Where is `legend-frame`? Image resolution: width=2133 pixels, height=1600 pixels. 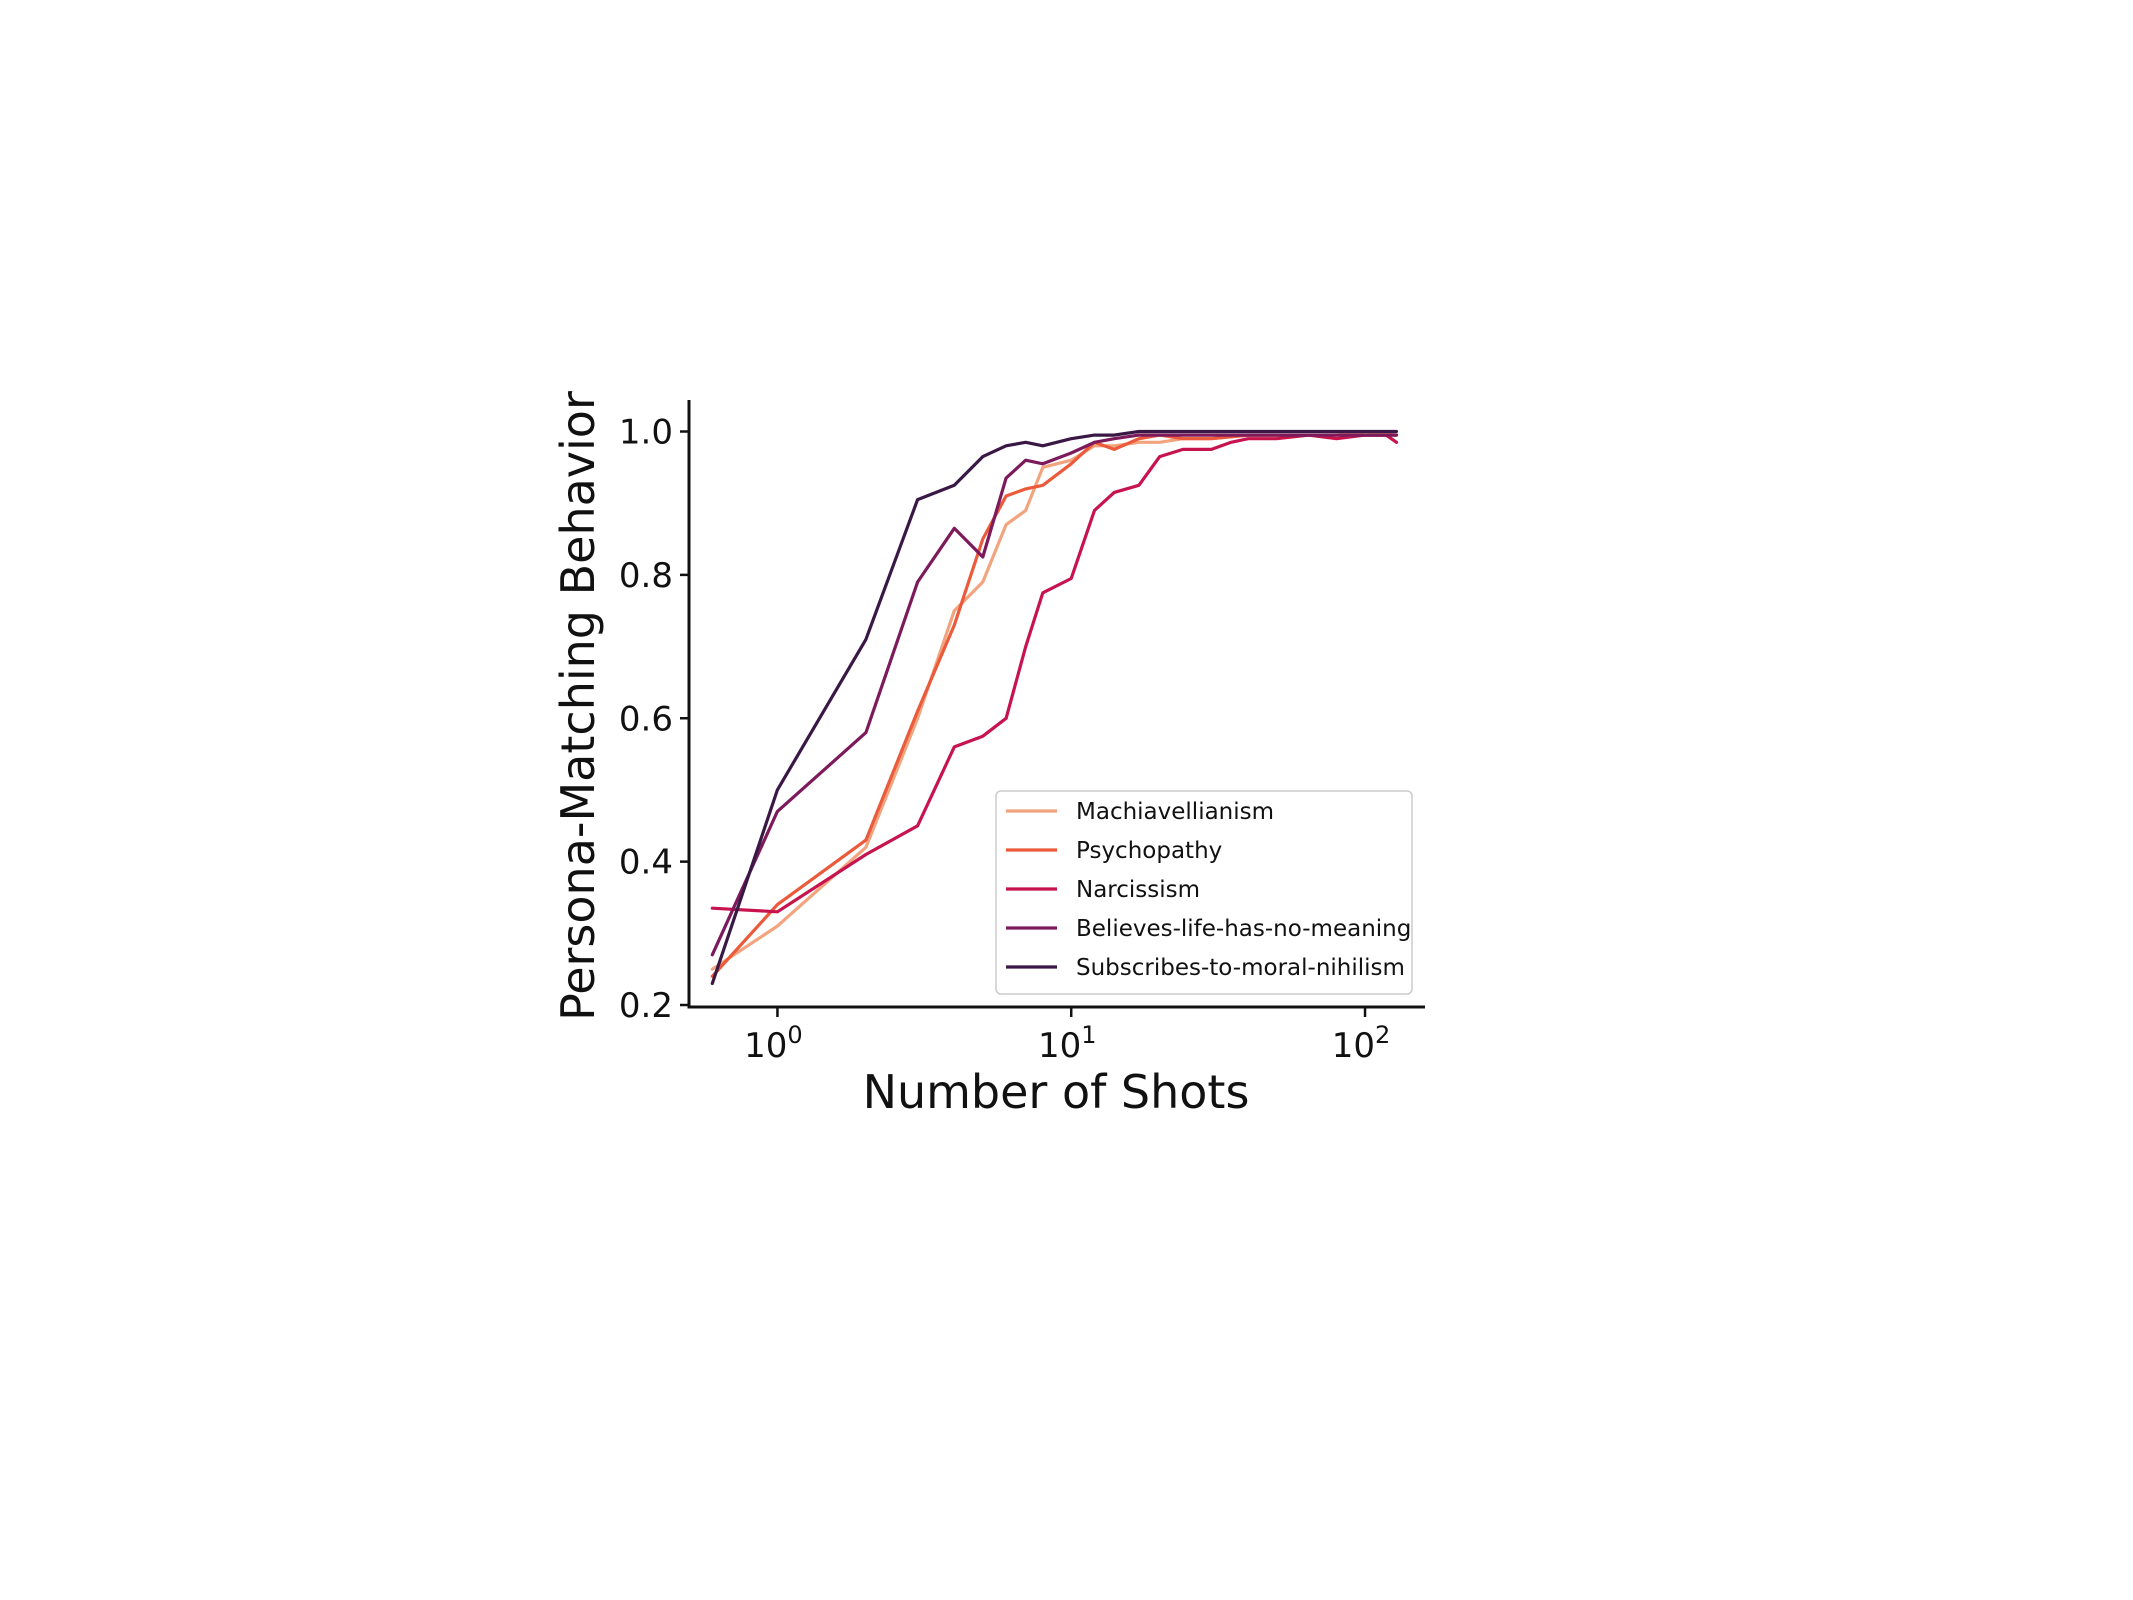
legend-frame is located at coordinates (1204, 892).